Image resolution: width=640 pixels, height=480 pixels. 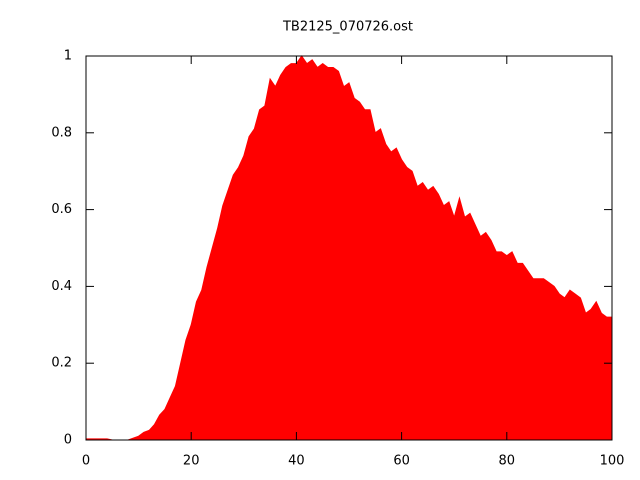 What do you see at coordinates (86, 461) in the screenshot?
I see `x-tick-label: 0` at bounding box center [86, 461].